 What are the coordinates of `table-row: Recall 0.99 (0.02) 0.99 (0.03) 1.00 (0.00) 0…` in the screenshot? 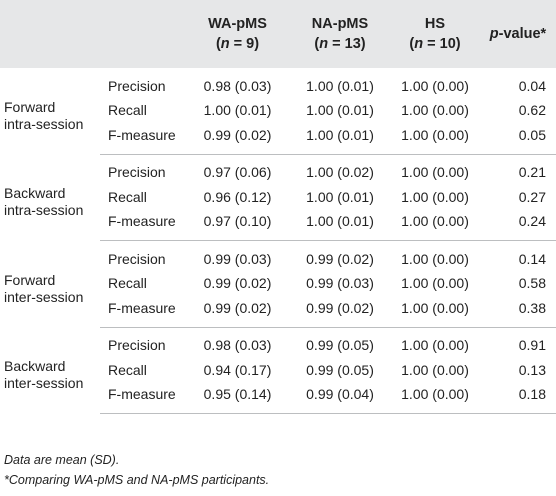 It's located at (278, 284).